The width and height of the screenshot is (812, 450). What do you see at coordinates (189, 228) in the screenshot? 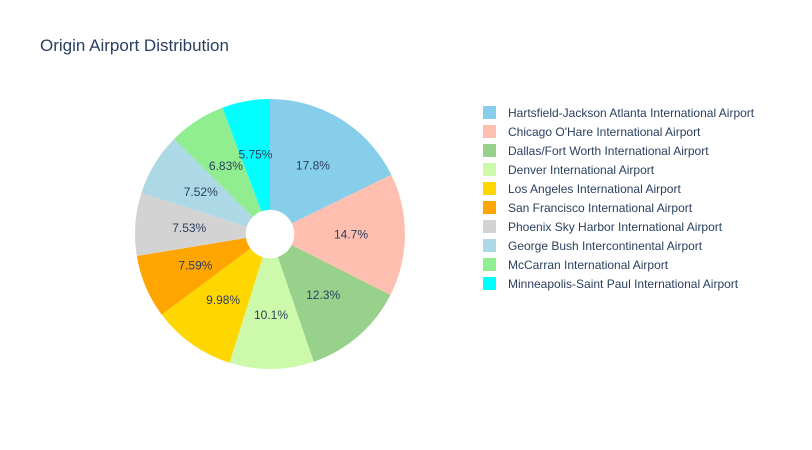
I see `slice-percent-label: 7.53%` at bounding box center [189, 228].